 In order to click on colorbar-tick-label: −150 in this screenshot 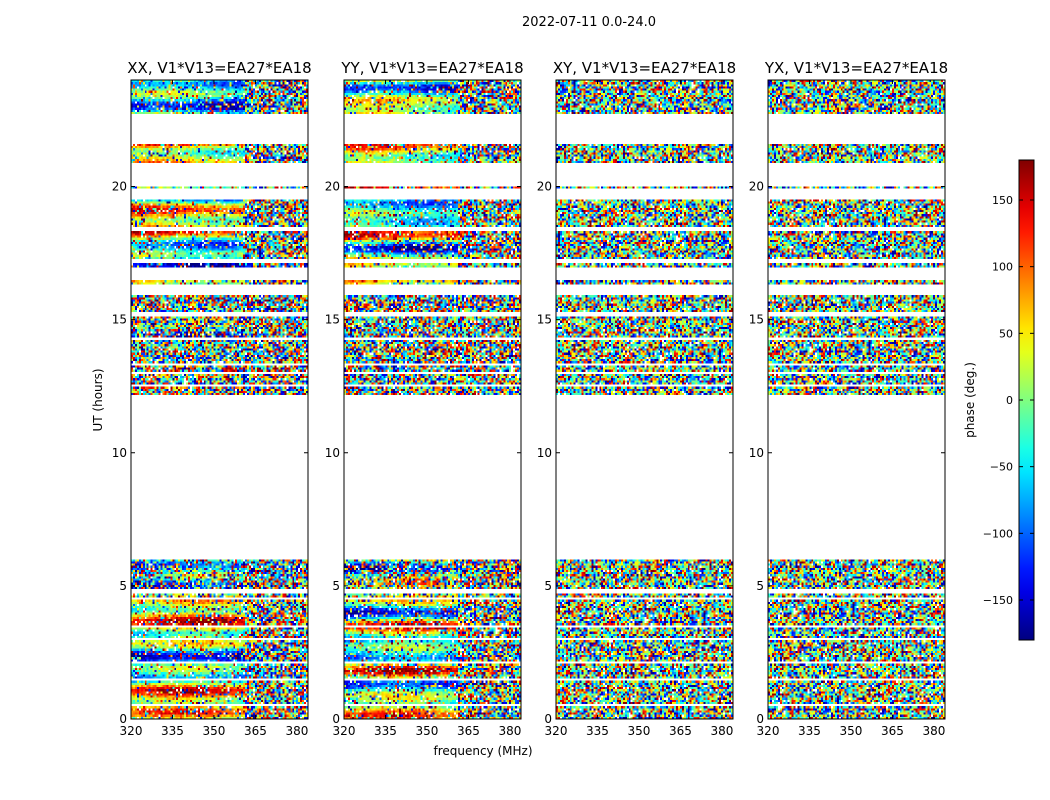, I will do `click(998, 600)`.